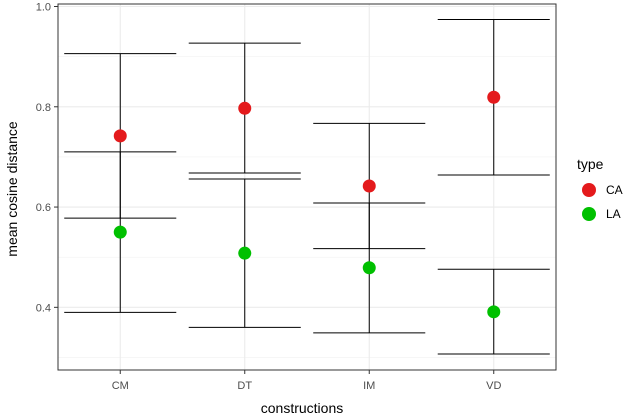 This screenshot has height=418, width=624. Describe the element at coordinates (369, 186) in the screenshot. I see `point-CA-IM` at that location.